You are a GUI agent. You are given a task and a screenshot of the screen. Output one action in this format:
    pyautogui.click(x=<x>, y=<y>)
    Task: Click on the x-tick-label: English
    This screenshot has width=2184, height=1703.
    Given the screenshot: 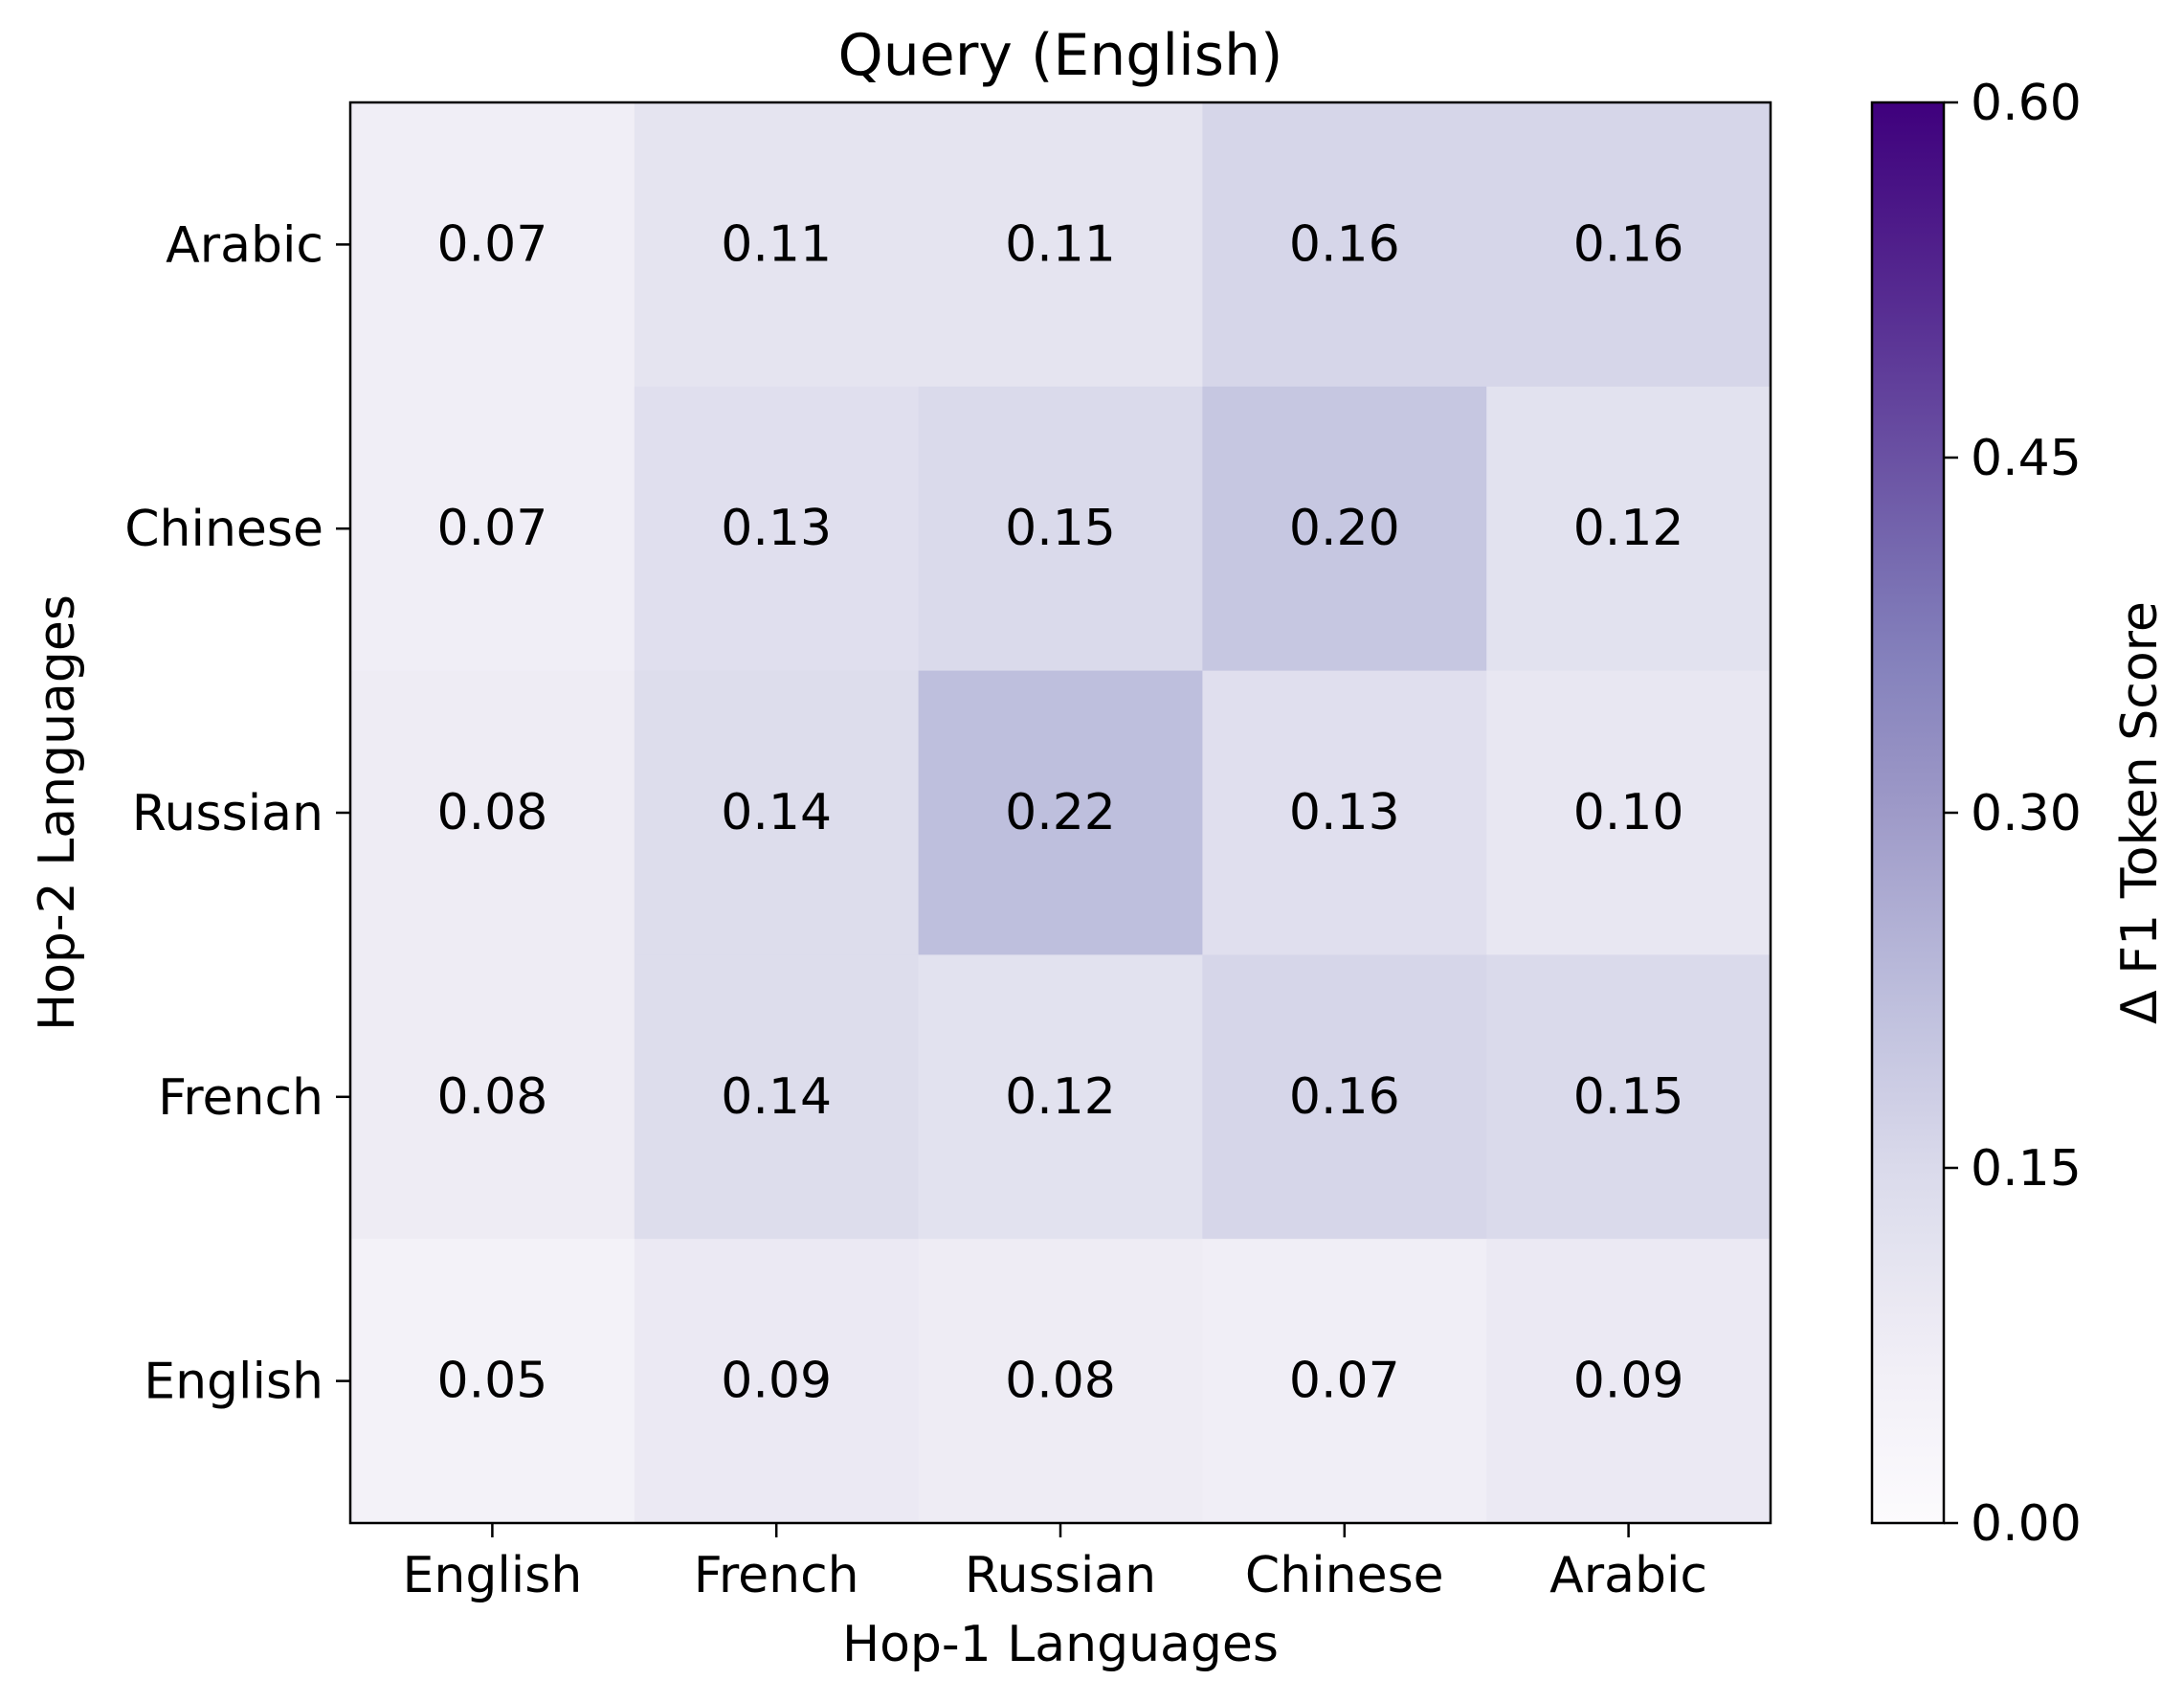 What is the action you would take?
    pyautogui.click(x=493, y=1575)
    